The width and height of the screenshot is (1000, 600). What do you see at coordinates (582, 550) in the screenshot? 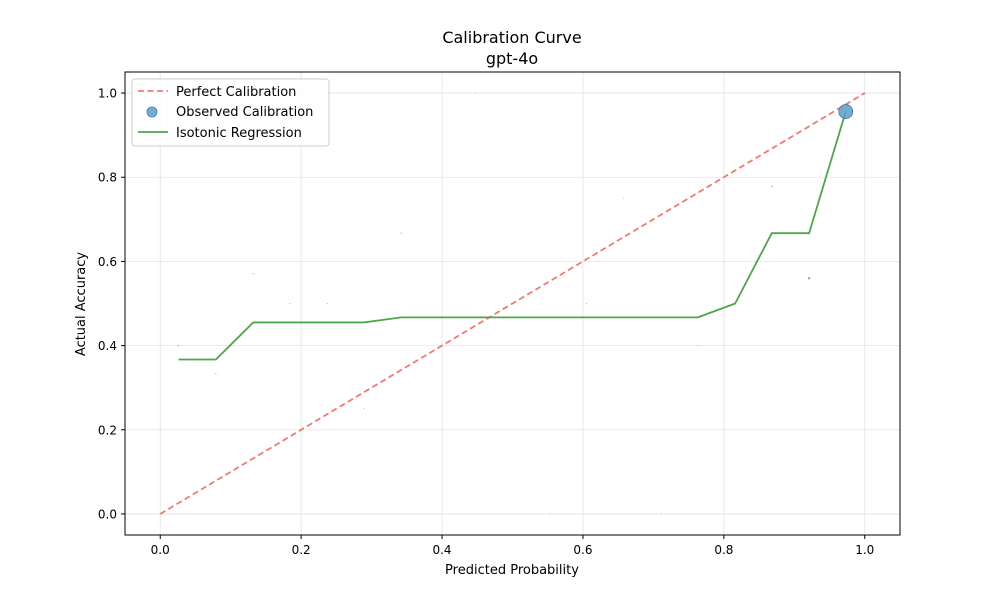
I see `x-tick-label: 0.6` at bounding box center [582, 550].